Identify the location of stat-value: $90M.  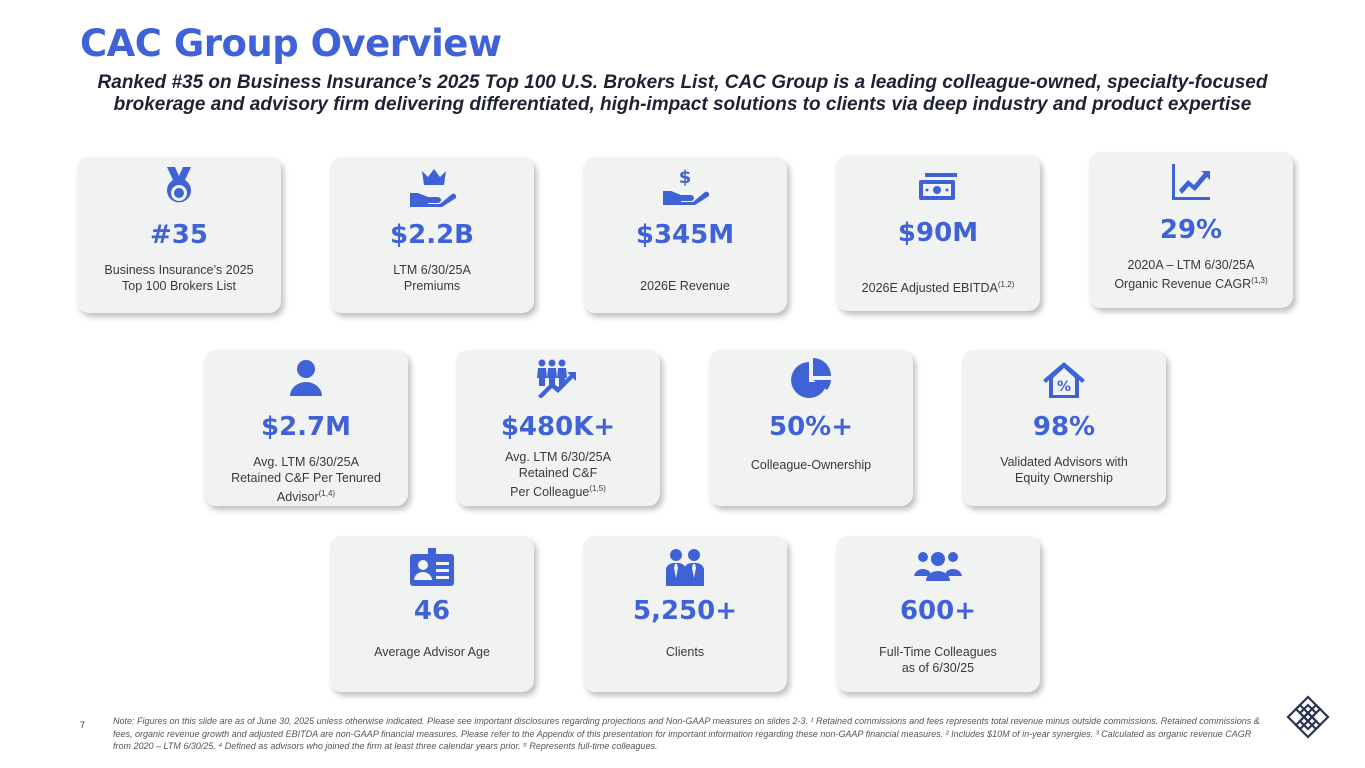
(938, 233).